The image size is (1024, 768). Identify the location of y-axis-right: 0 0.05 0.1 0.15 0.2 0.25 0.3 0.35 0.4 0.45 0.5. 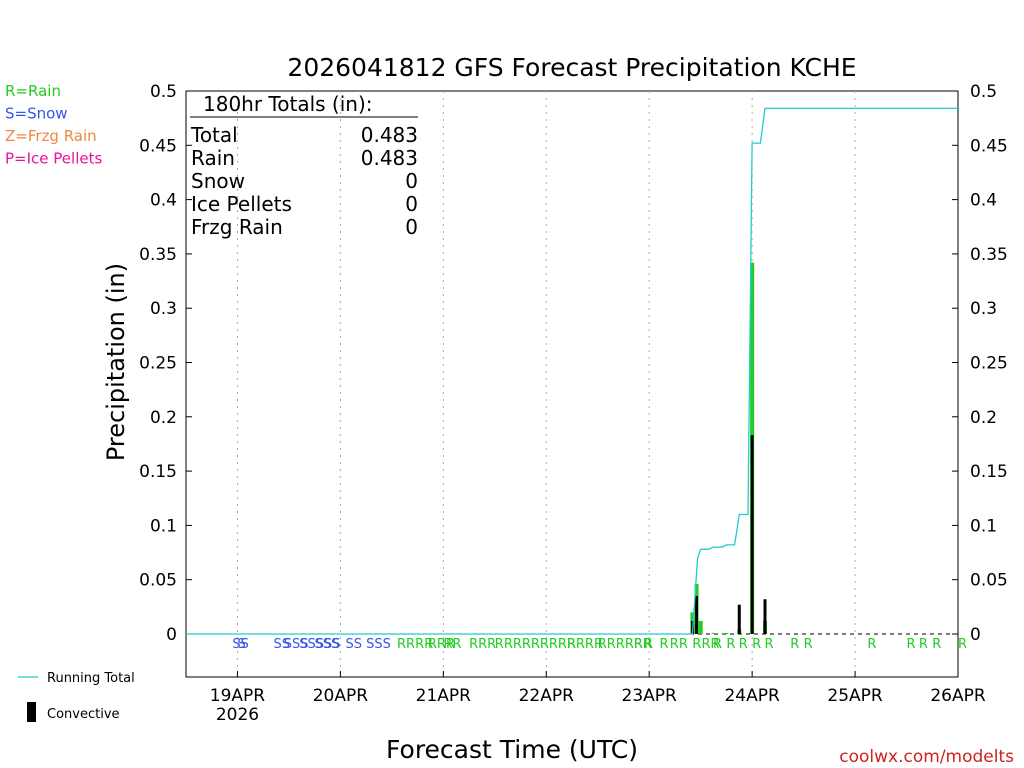
(980, 363).